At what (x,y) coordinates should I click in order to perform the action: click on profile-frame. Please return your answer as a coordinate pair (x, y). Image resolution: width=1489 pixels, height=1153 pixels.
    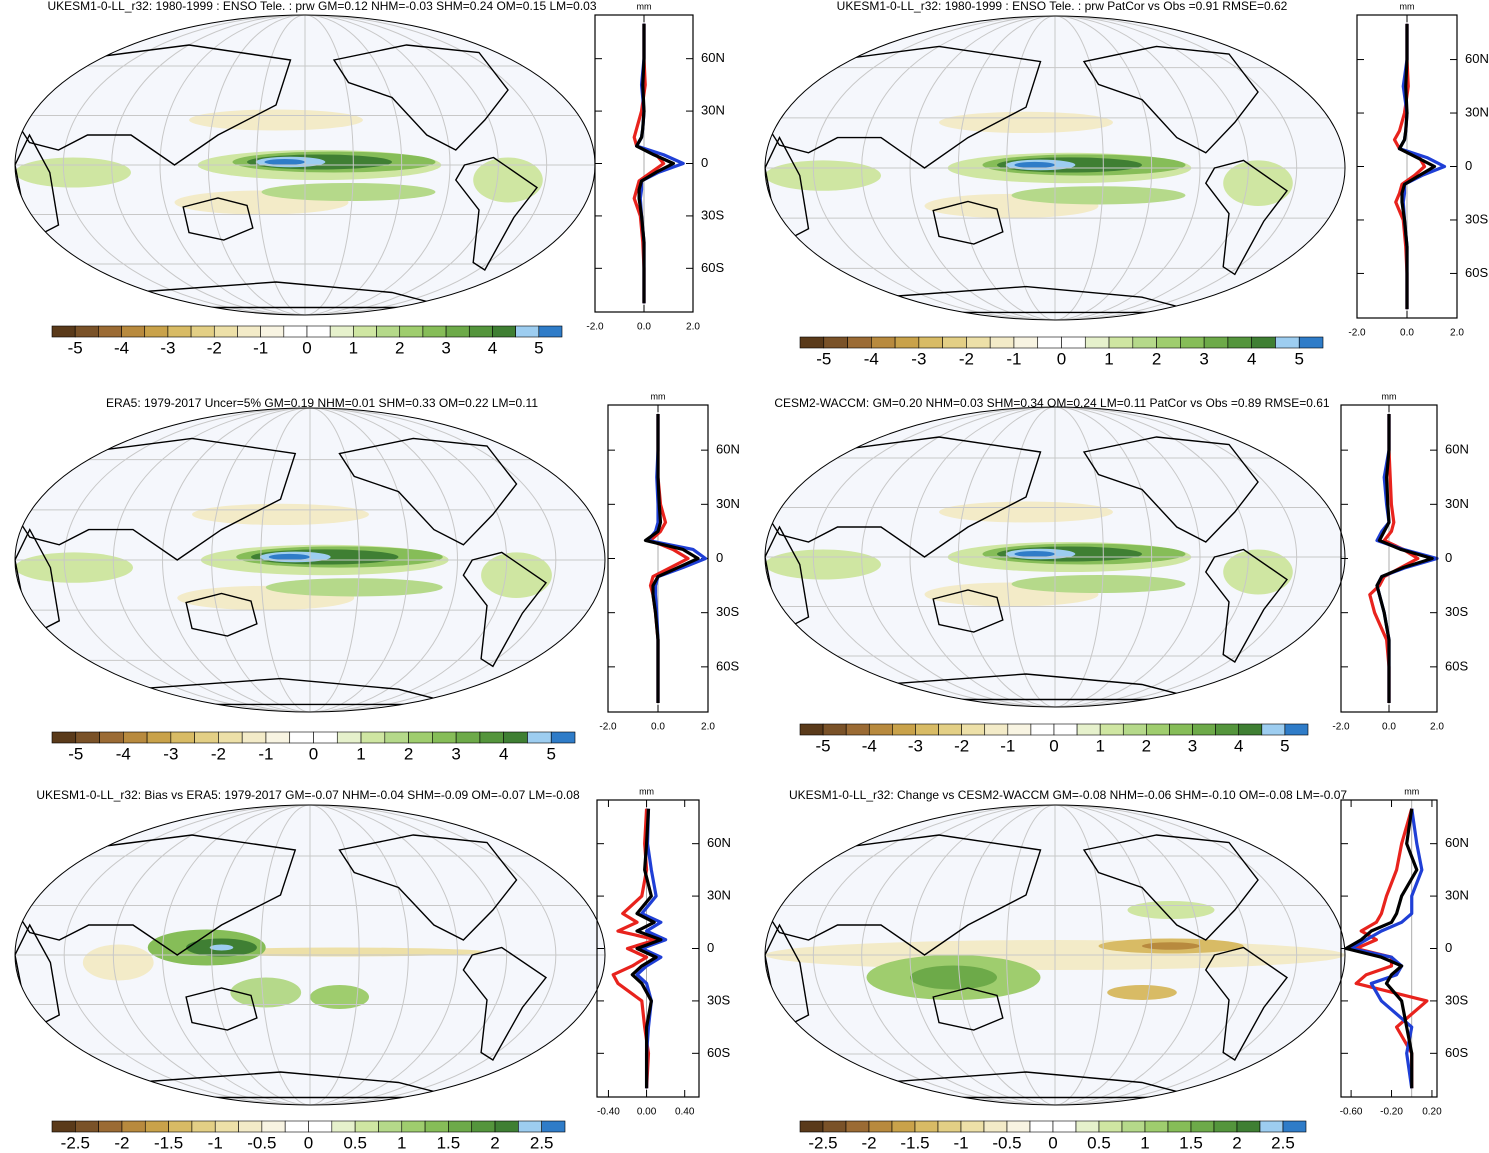
    Looking at the image, I should click on (644, 163).